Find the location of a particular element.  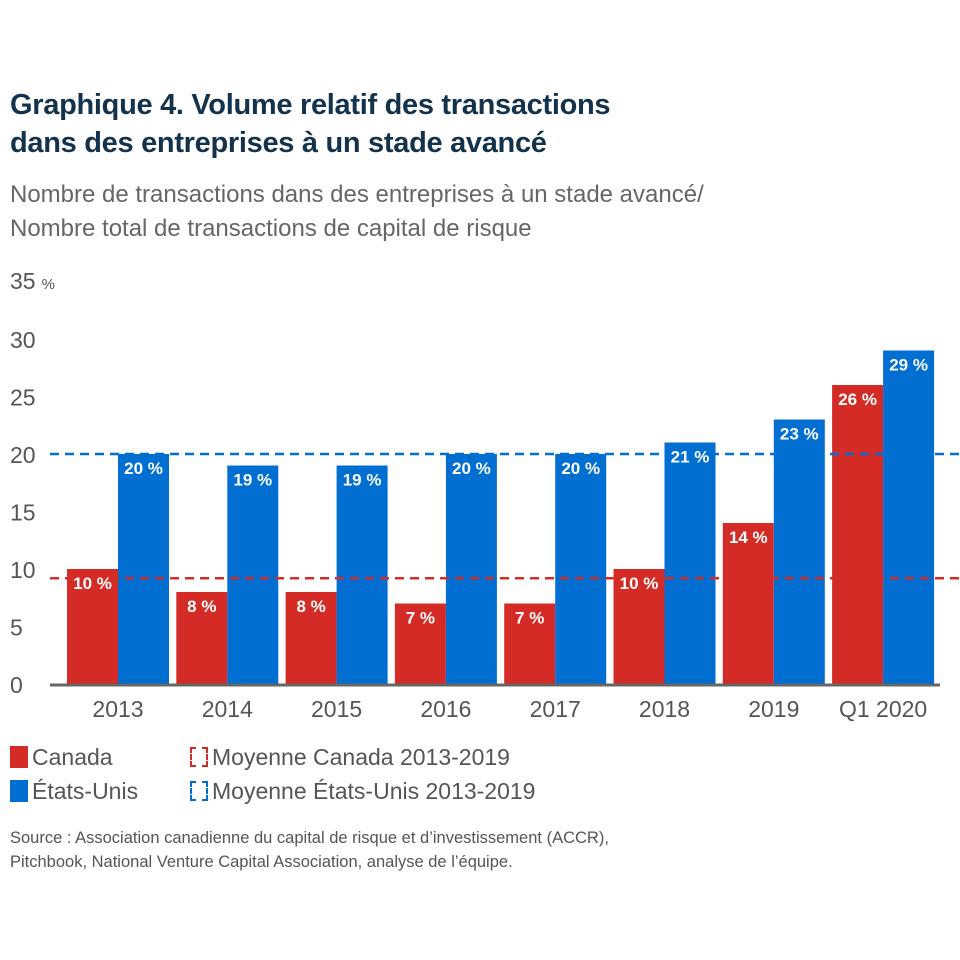

bar-canada-2014 is located at coordinates (202, 638).